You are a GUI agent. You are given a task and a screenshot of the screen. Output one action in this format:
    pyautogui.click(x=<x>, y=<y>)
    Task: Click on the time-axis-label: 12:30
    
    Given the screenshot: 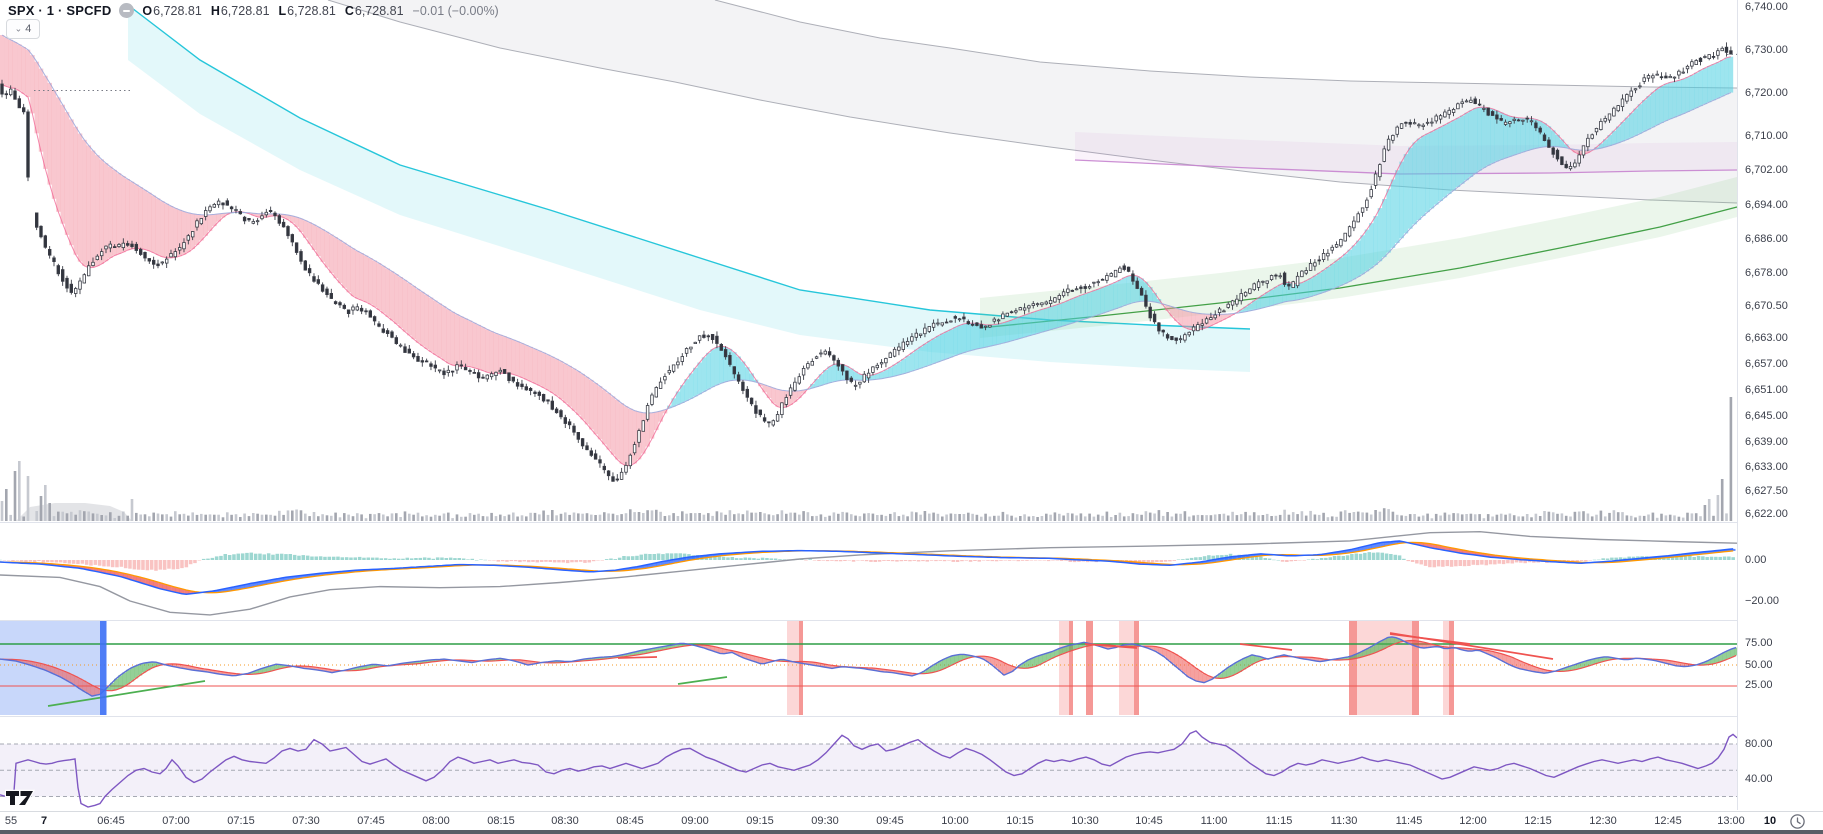 What is the action you would take?
    pyautogui.click(x=1603, y=821)
    